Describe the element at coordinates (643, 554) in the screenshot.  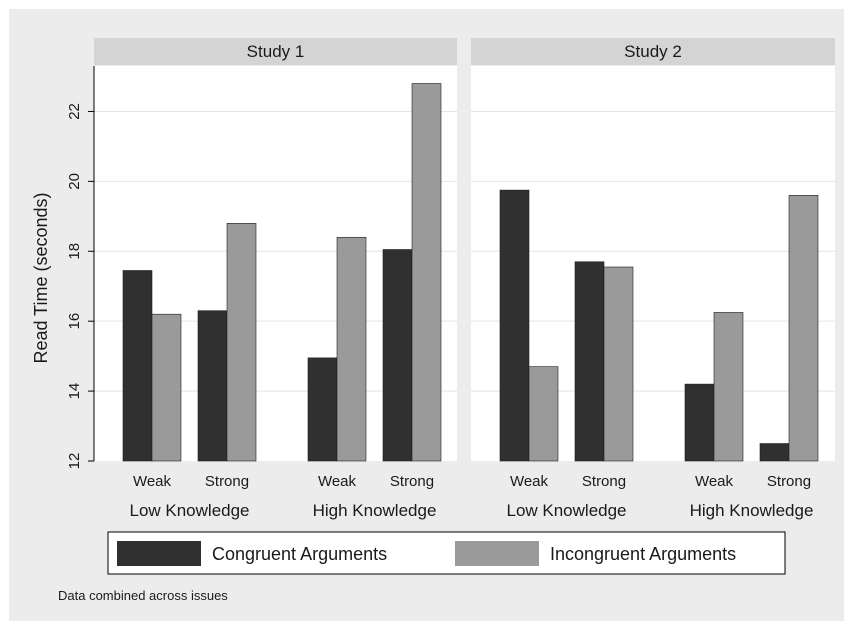
I see `legend-label-incongruent: Incongruent Arguments` at that location.